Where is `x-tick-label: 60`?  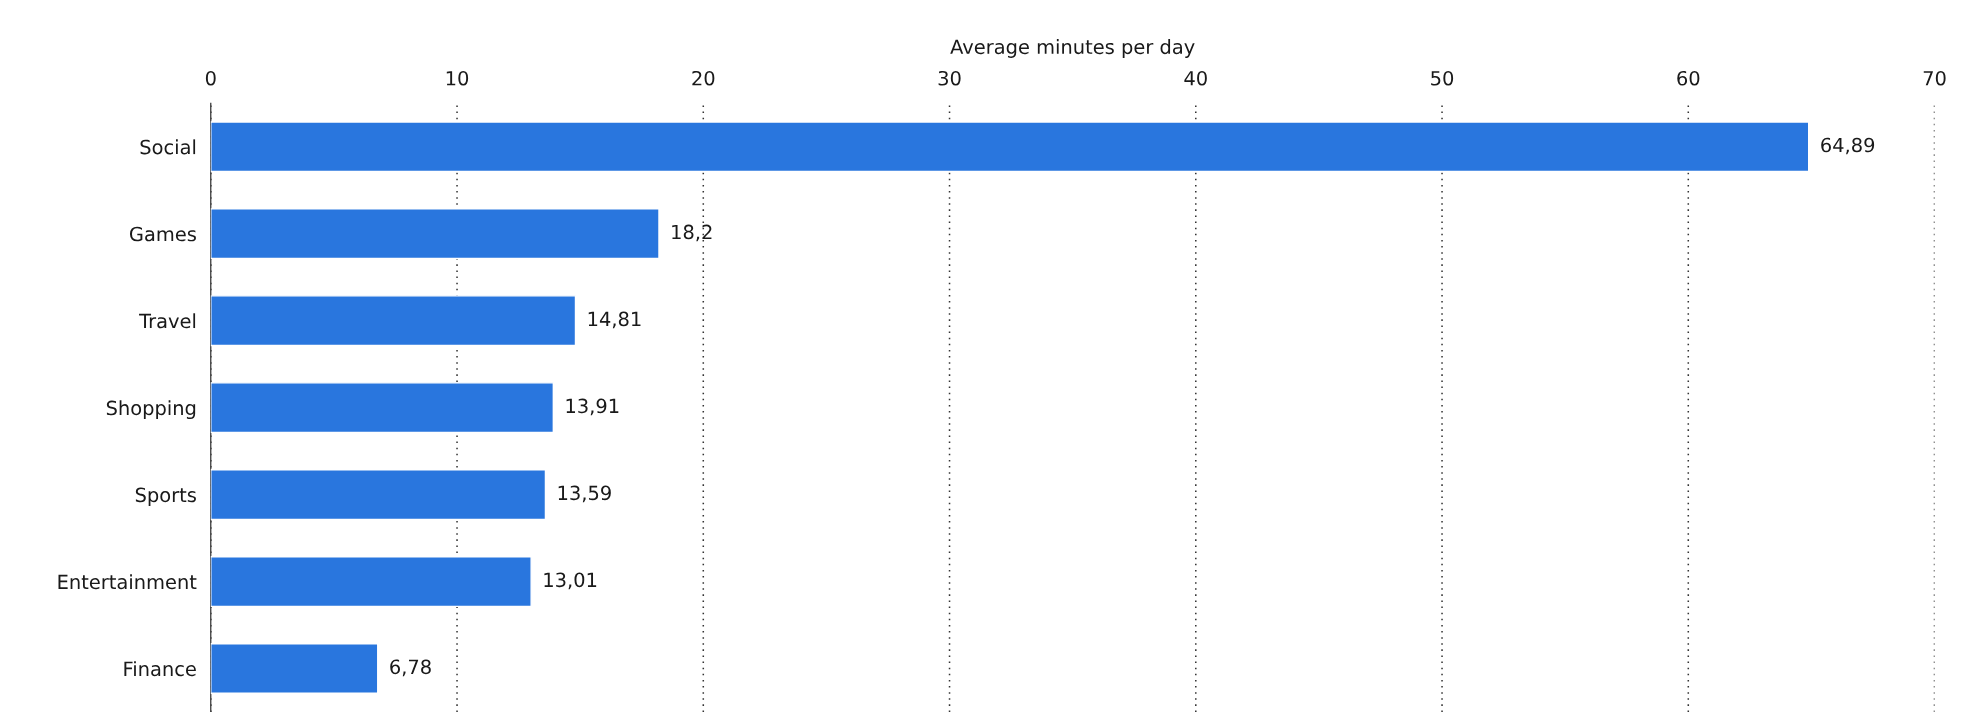 x-tick-label: 60 is located at coordinates (1688, 78).